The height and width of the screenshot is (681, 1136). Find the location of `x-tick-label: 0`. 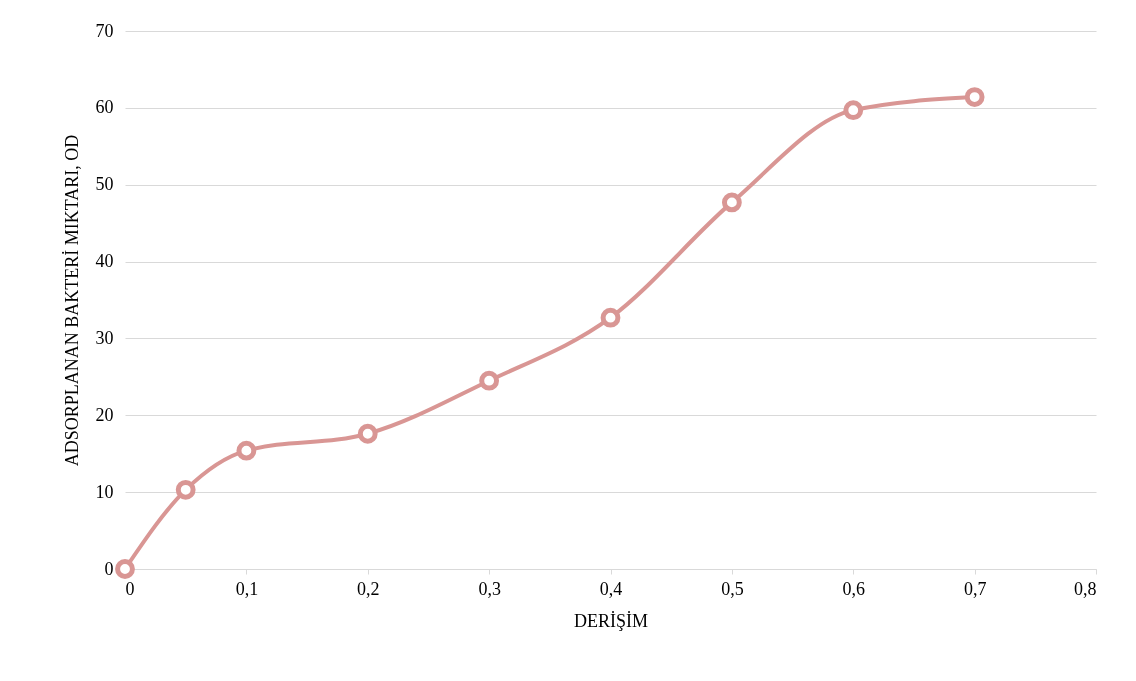

x-tick-label: 0 is located at coordinates (130, 588).